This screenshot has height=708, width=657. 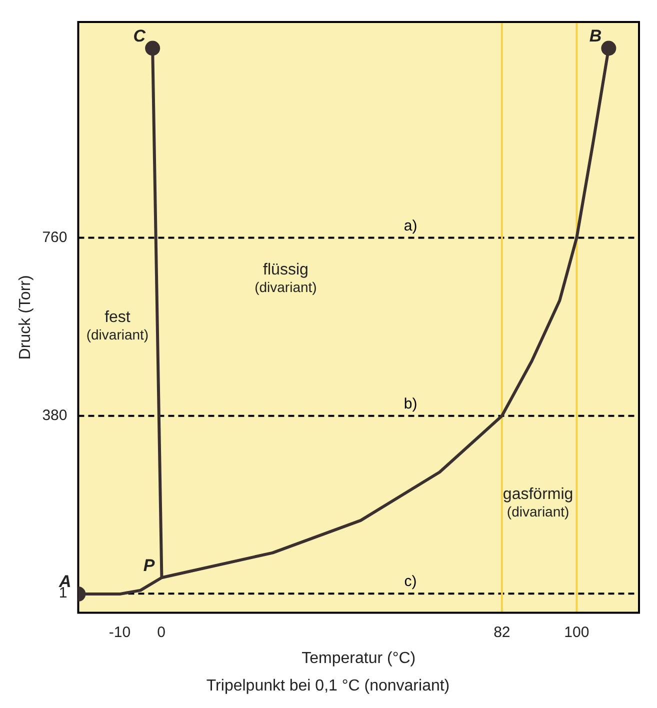 What do you see at coordinates (139, 36) in the screenshot?
I see `annotation: C` at bounding box center [139, 36].